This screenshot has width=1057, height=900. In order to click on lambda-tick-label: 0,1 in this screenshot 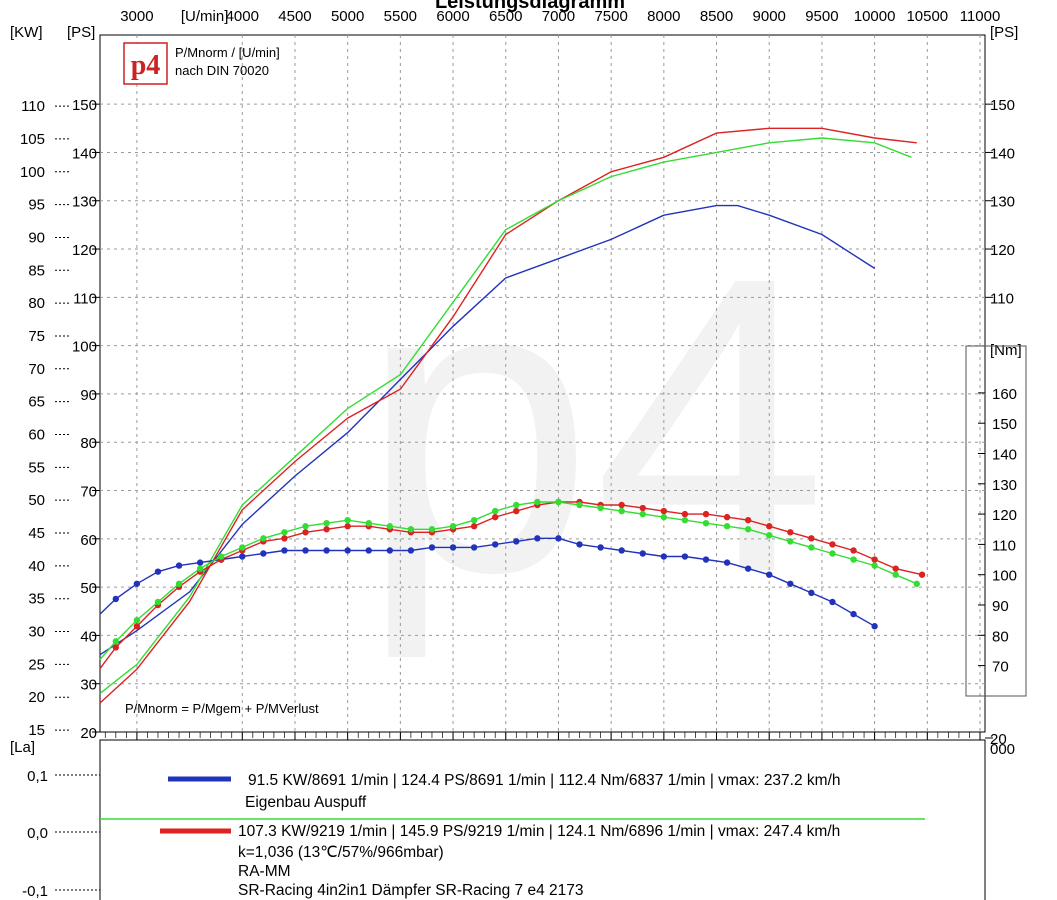, I will do `click(37, 776)`.